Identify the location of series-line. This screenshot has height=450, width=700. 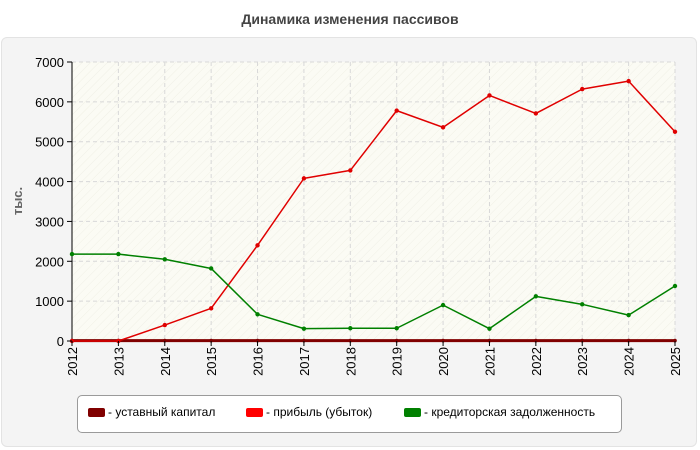
(374, 291).